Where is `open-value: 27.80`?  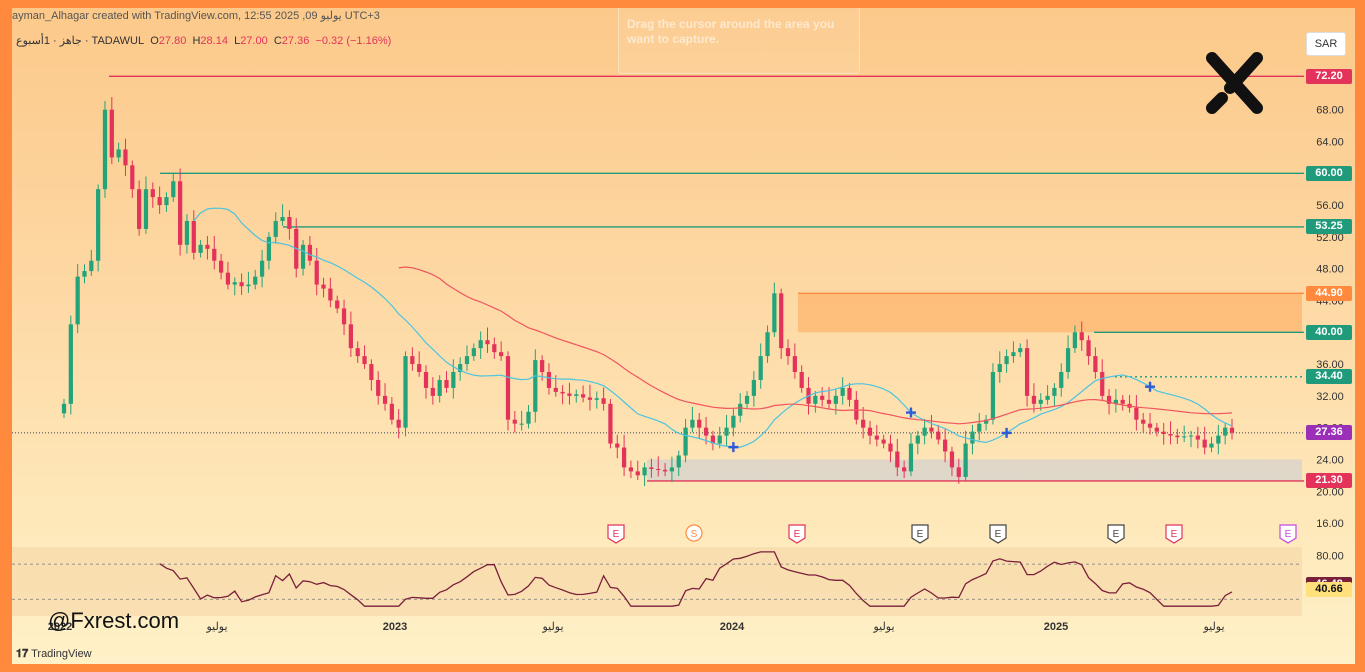 open-value: 27.80 is located at coordinates (172, 41).